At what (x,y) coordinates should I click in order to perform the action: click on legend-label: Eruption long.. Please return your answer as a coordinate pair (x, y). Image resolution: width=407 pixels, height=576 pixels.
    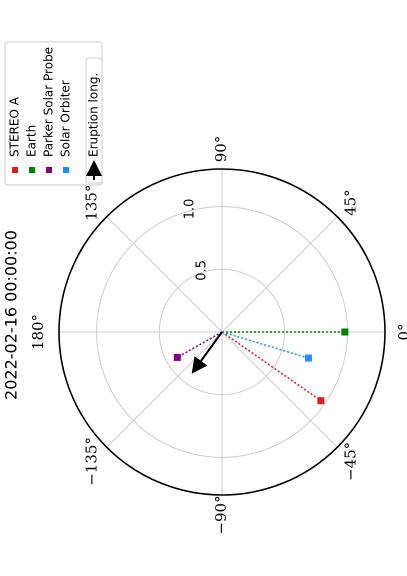
    Looking at the image, I should click on (94, 115).